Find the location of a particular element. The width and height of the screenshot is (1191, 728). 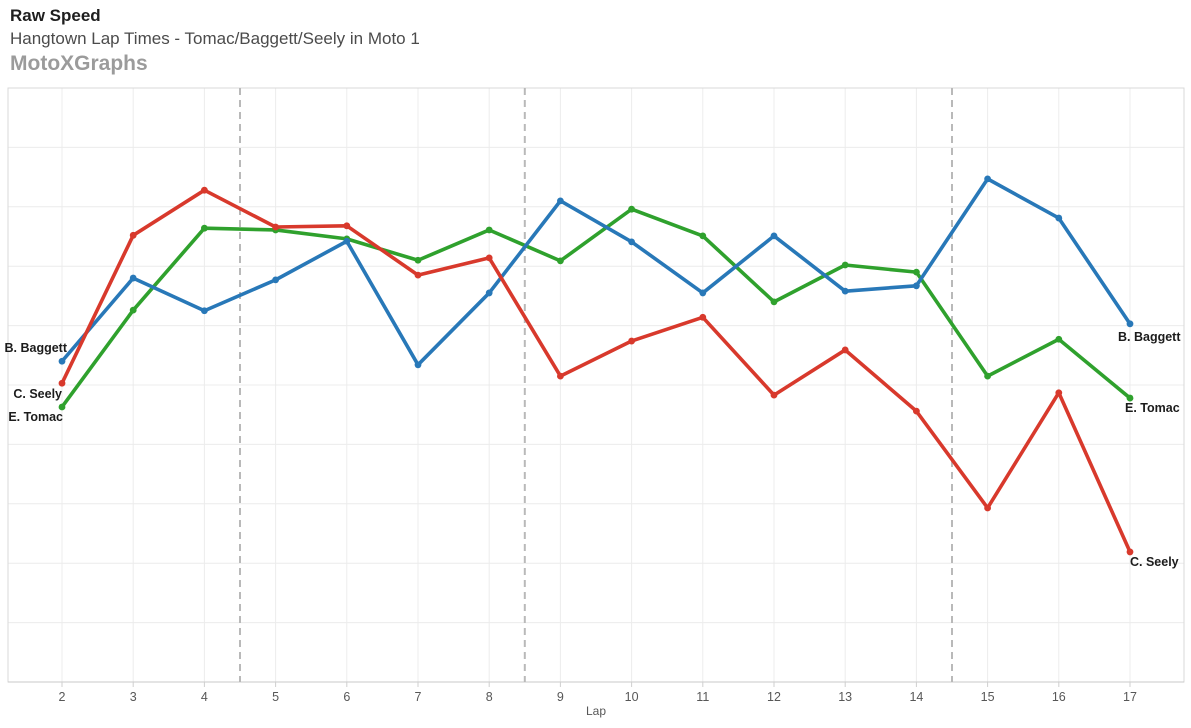

x-tick-label: 17 is located at coordinates (1130, 697).